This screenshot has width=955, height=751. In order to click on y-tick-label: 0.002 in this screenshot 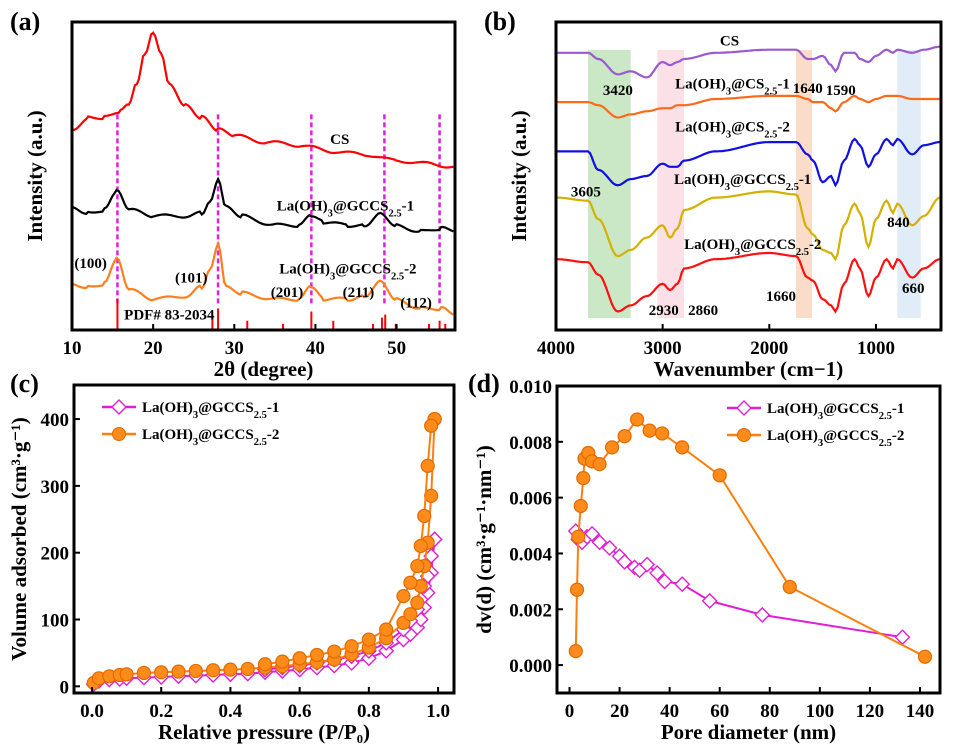, I will do `click(530, 610)`.